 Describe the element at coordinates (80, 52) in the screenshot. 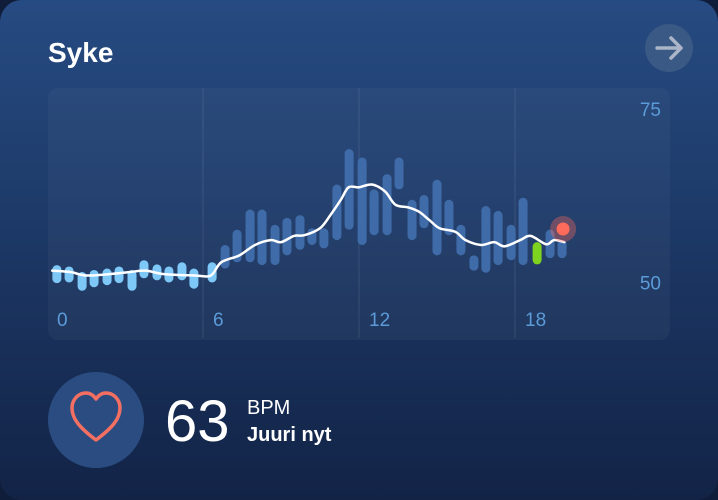

I see `card-title: Syke` at that location.